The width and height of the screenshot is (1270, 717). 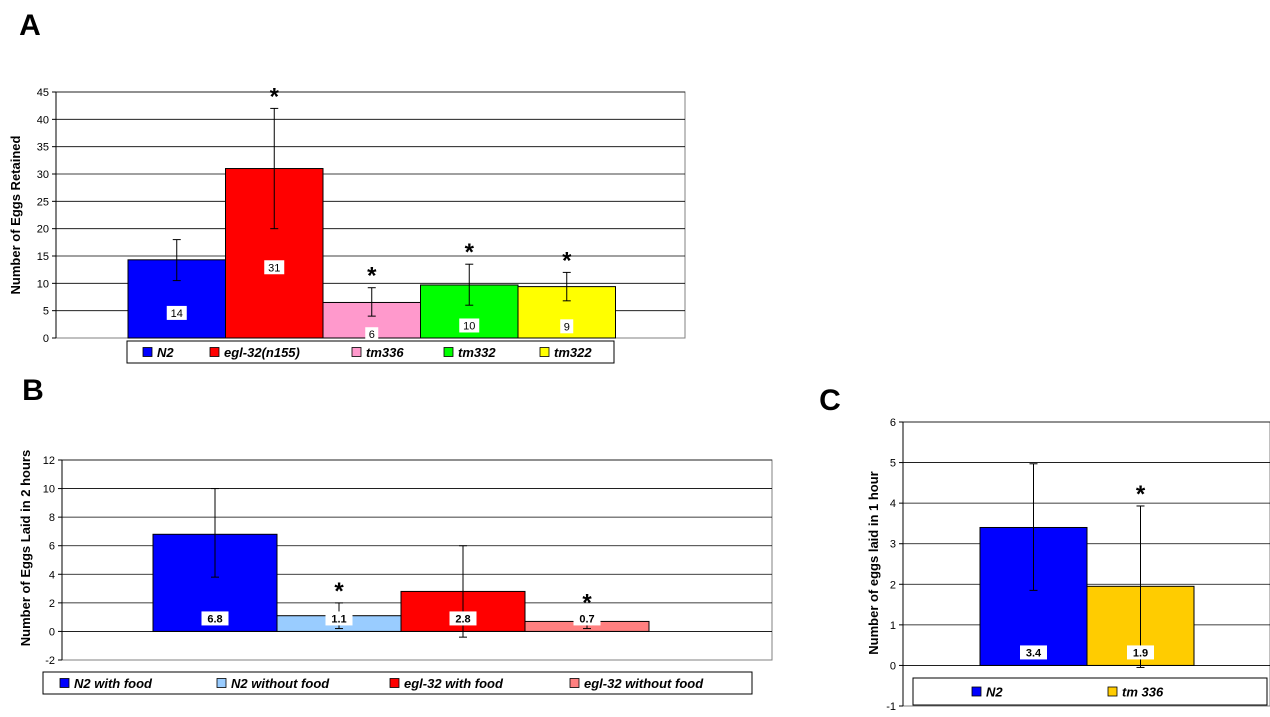 I want to click on y-tick-label: 3, so click(x=893, y=545).